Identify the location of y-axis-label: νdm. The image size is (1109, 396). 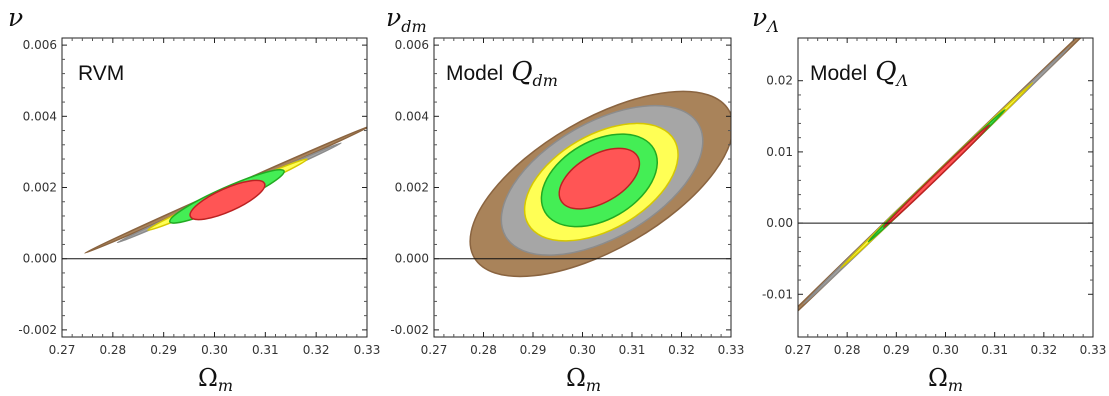
(406, 19).